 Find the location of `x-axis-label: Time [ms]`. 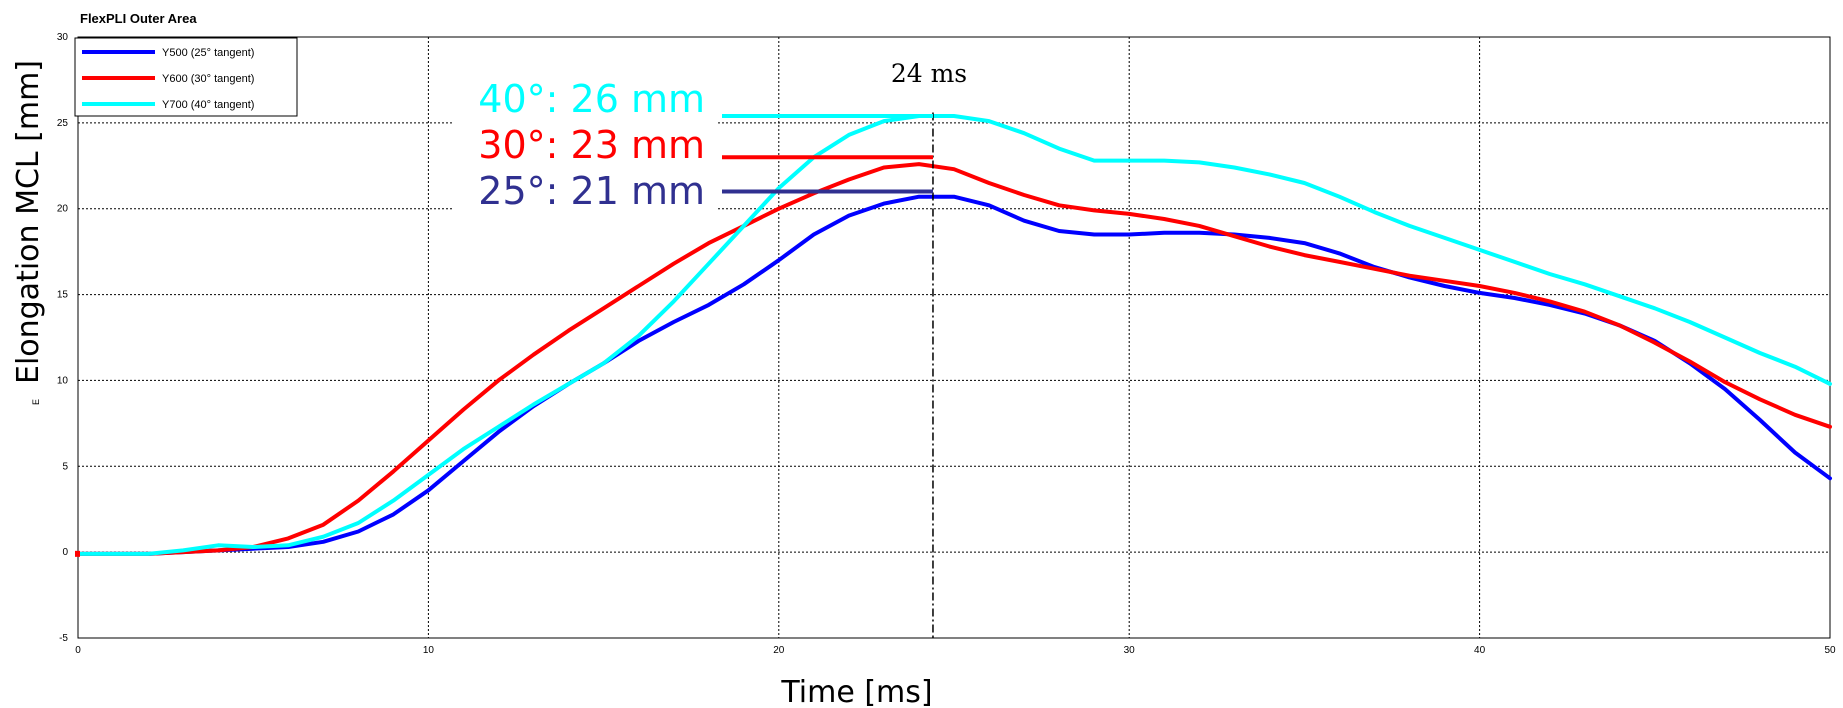

x-axis-label: Time [ms] is located at coordinates (856, 691).